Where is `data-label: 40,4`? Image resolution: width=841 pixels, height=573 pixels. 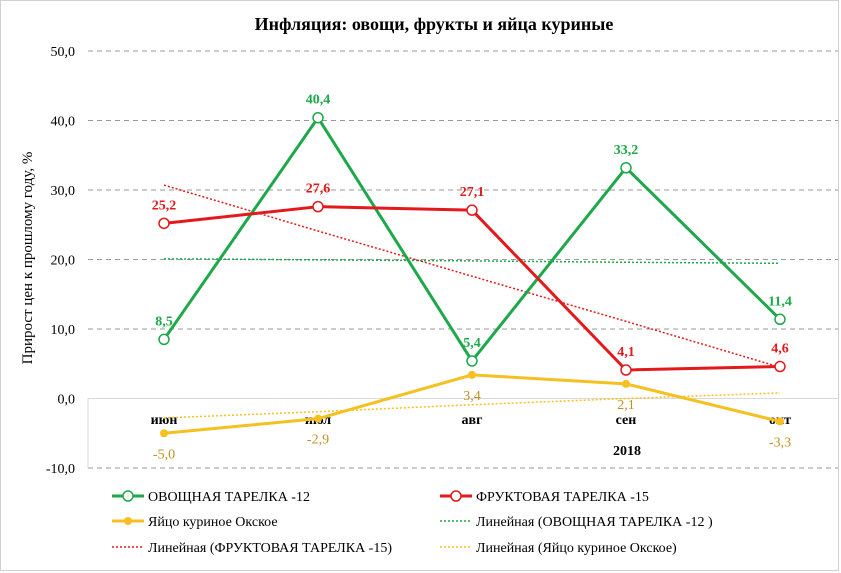
data-label: 40,4 is located at coordinates (318, 100).